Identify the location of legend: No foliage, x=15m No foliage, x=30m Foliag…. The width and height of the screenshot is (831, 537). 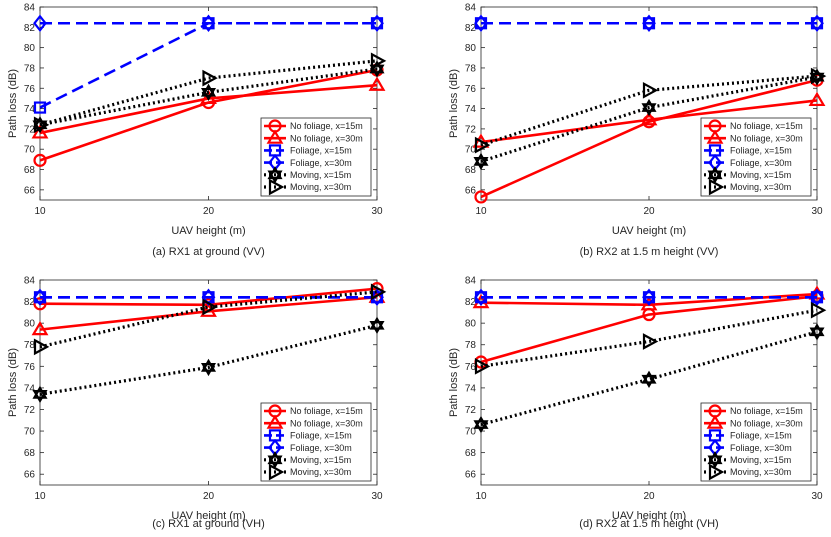
(756, 442).